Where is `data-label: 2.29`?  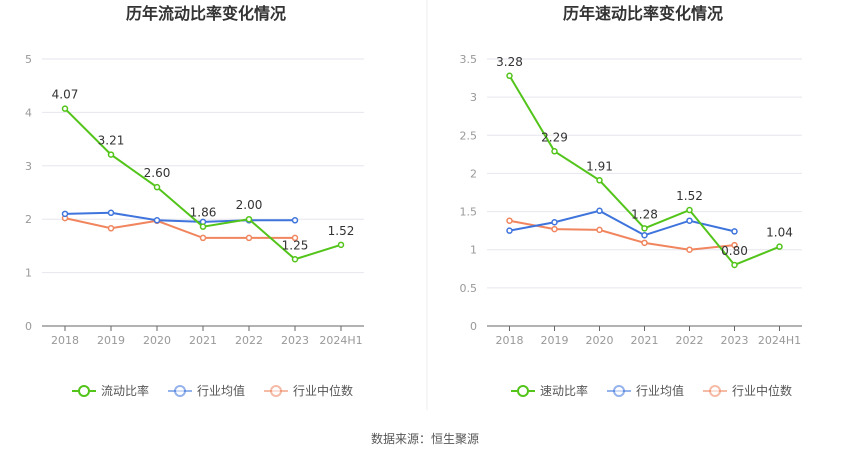 data-label: 2.29 is located at coordinates (554, 137).